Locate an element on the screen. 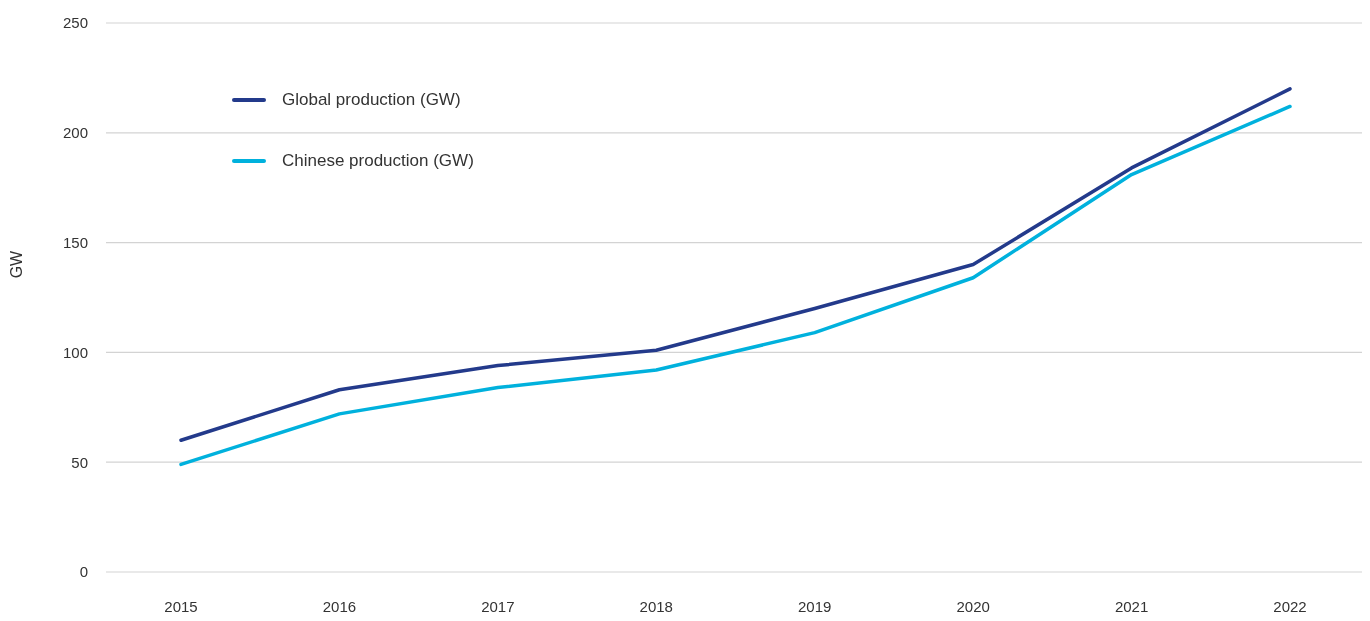  legend-label: Global production (GW) is located at coordinates (371, 100).